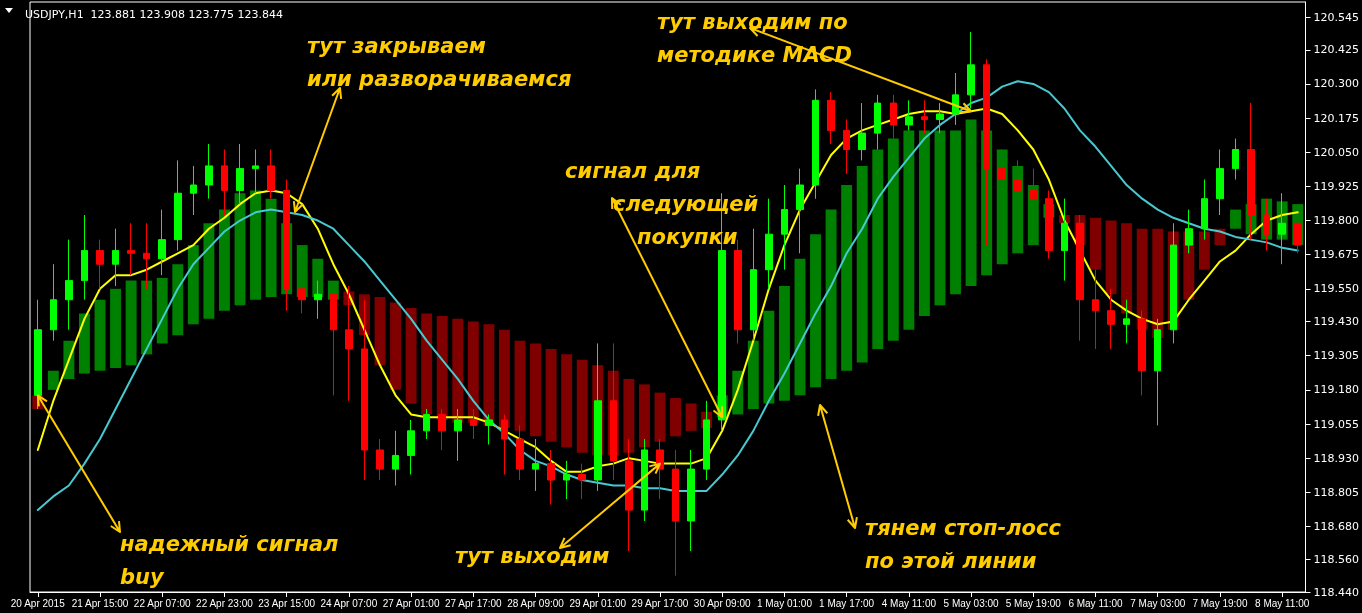 This screenshot has width=1362, height=613. I want to click on x-tick-label: 24 Apr 07:00, so click(349, 603).